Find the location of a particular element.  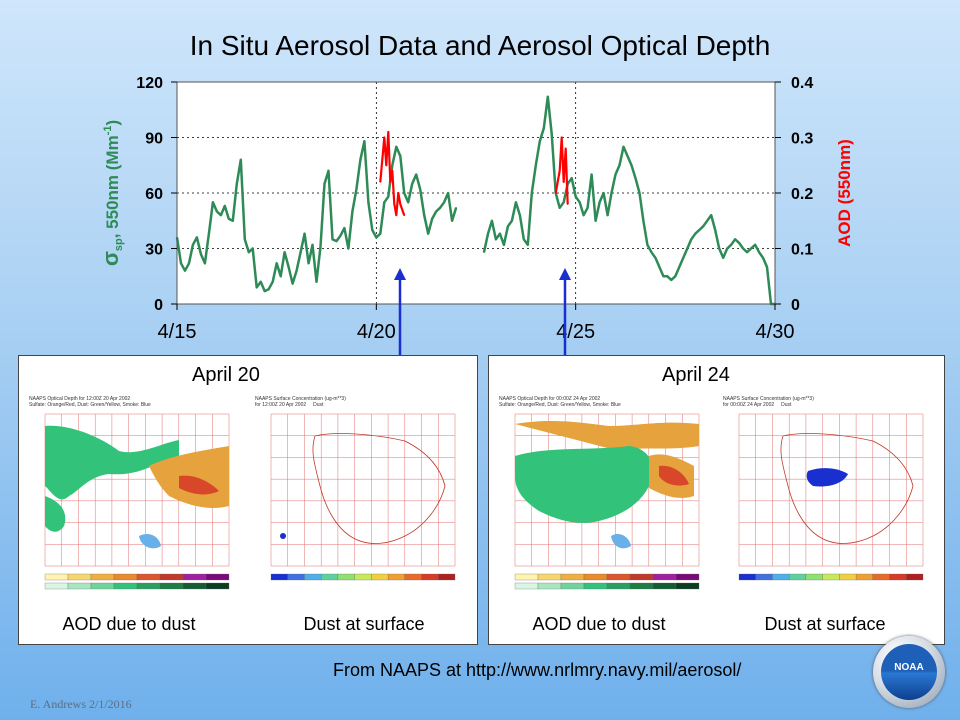

left-axis-label: σsp, 550nm (Mm-1) is located at coordinates (111, 193).